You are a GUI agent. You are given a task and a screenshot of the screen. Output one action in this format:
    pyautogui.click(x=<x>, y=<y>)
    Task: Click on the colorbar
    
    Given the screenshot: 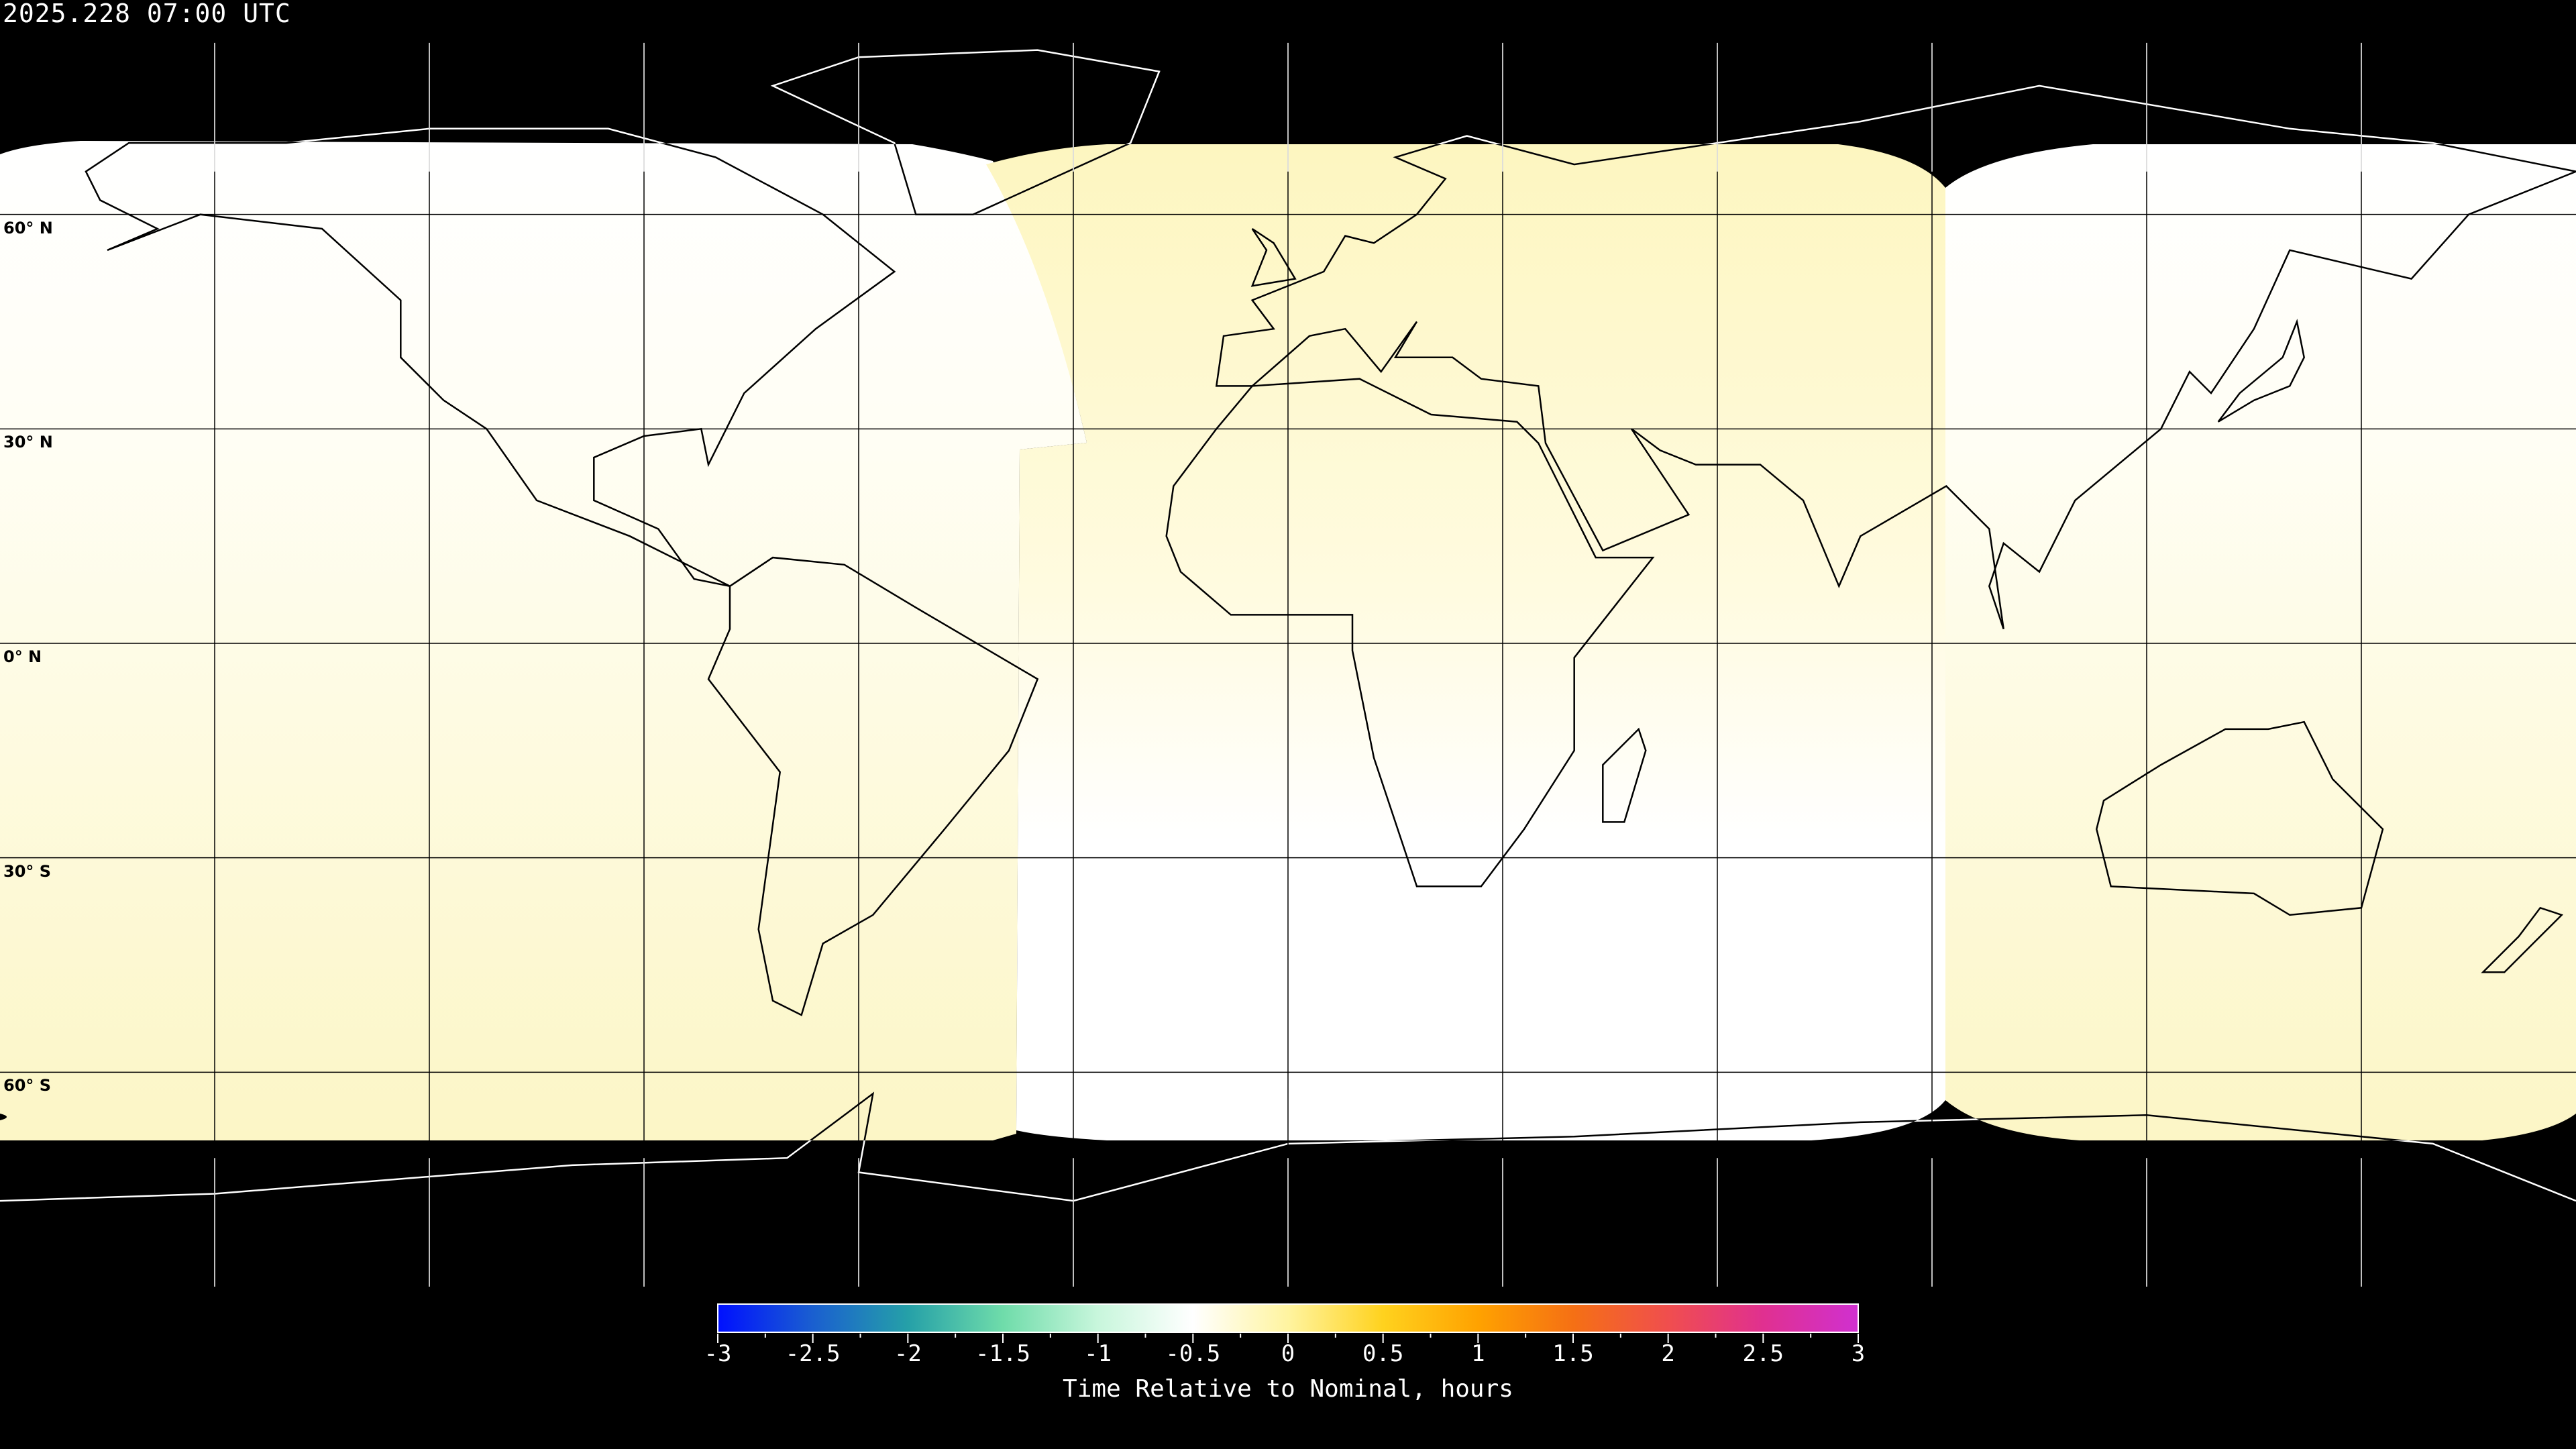 What is the action you would take?
    pyautogui.click(x=1288, y=1323)
    